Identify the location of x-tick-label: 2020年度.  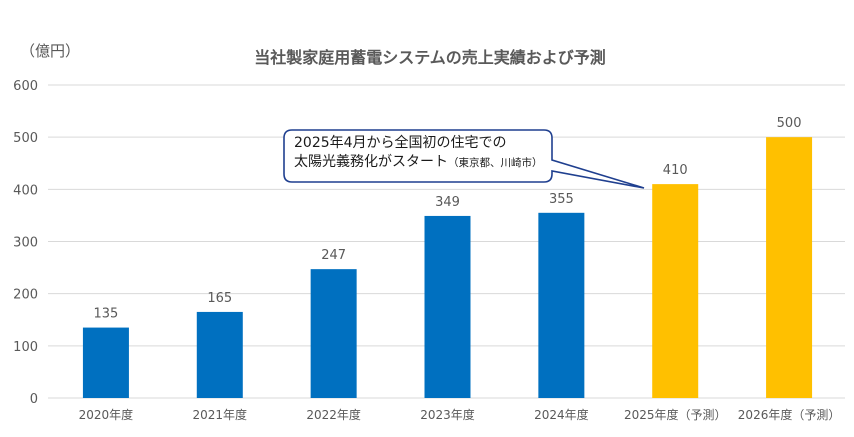
(106, 414).